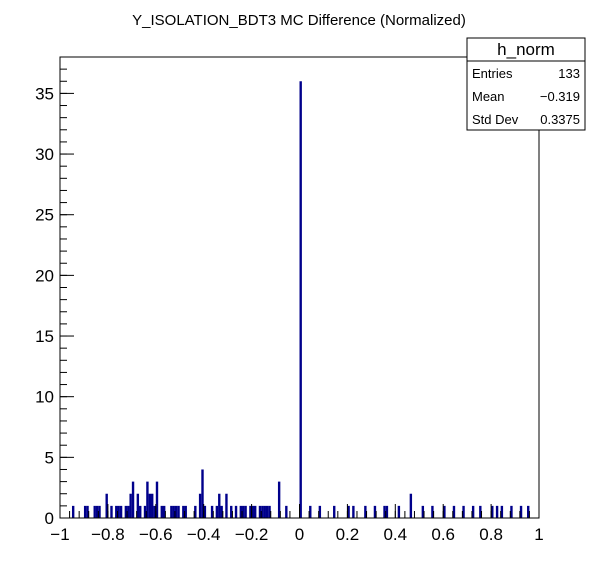 This screenshot has height=576, width=598. I want to click on y-axis: 0 5 10 15 20 25 30 35, so click(54, 292).